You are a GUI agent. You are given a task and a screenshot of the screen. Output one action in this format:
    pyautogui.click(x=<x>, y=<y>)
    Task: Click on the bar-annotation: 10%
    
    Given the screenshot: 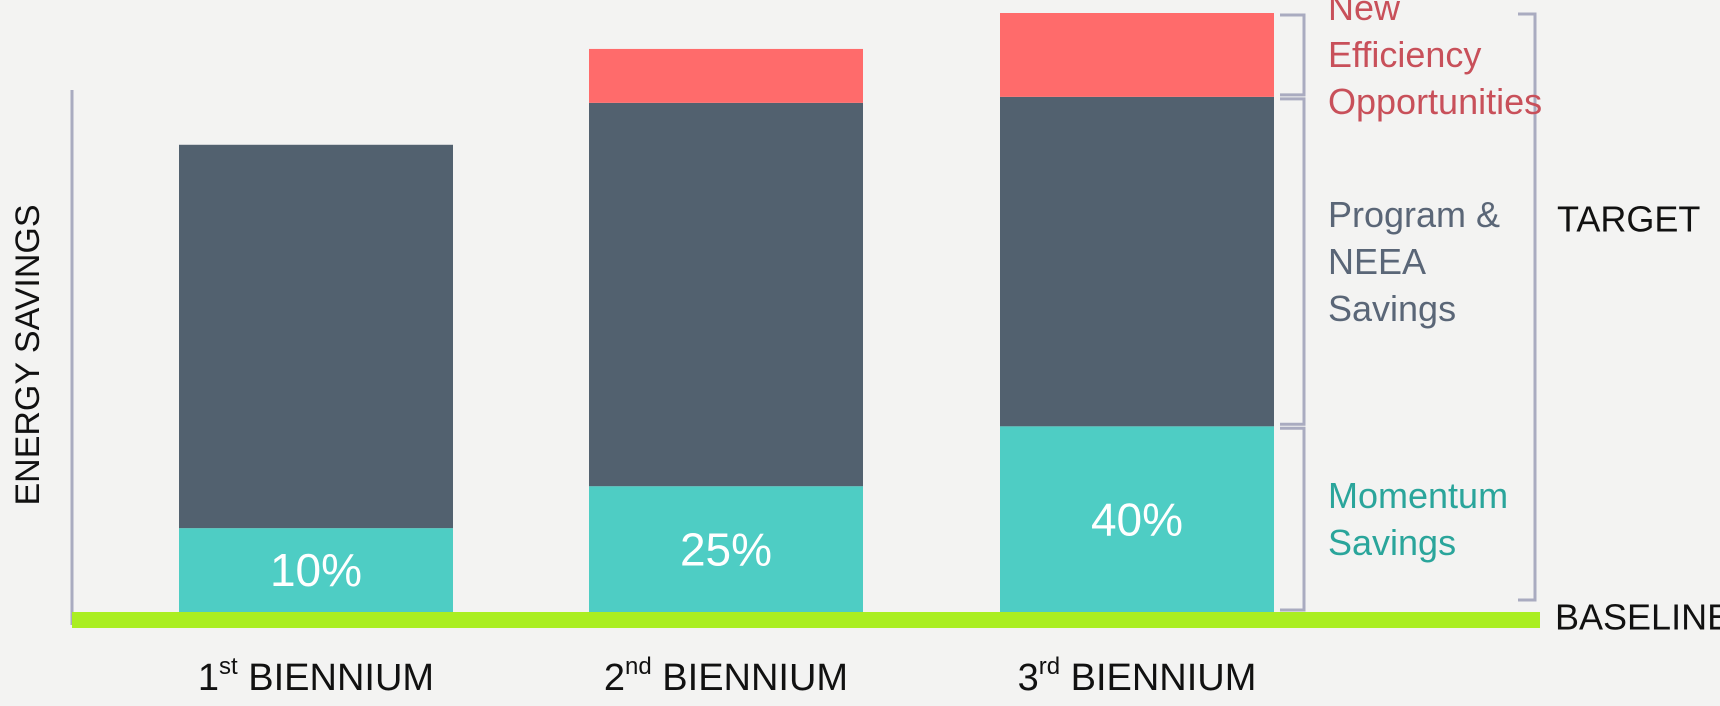 What is the action you would take?
    pyautogui.click(x=316, y=570)
    